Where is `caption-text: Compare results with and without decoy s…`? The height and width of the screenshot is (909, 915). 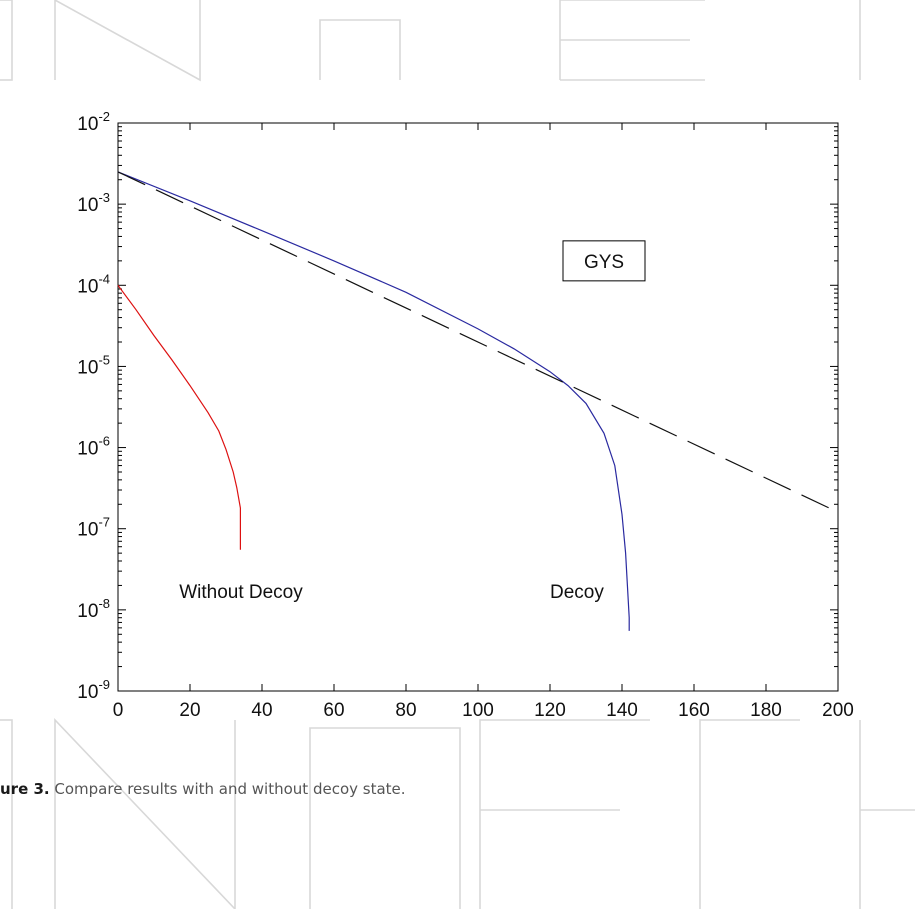 caption-text: Compare results with and without decoy s… is located at coordinates (227, 789).